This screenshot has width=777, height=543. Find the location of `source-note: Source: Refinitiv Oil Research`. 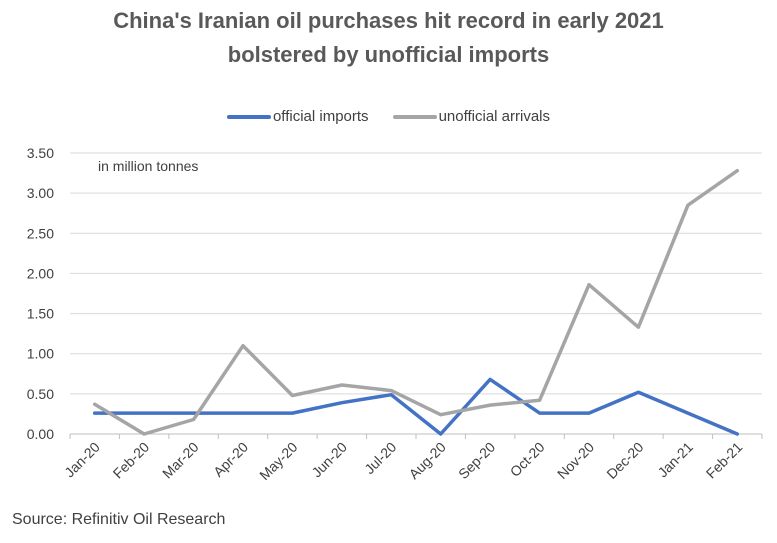

source-note: Source: Refinitiv Oil Research is located at coordinates (119, 519).